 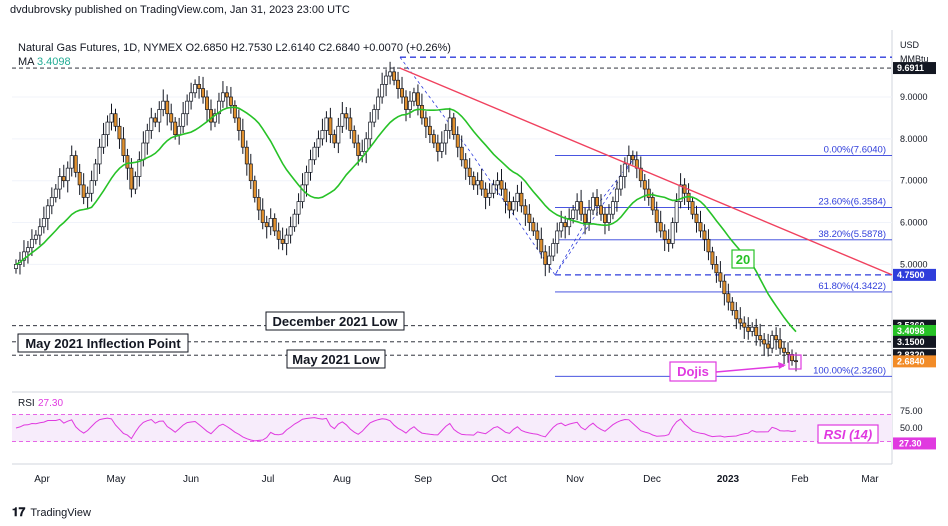 What do you see at coordinates (911, 361) in the screenshot?
I see `price-tag-label: 2.6840` at bounding box center [911, 361].